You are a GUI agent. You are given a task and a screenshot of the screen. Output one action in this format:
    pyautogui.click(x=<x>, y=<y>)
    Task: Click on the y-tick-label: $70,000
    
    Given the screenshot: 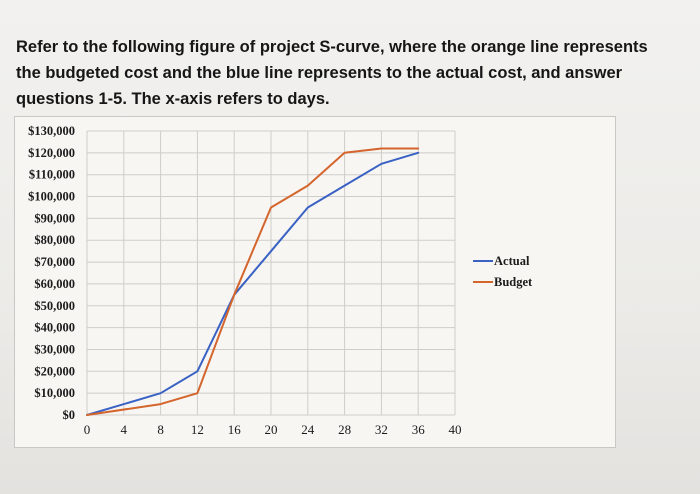 What is the action you would take?
    pyautogui.click(x=54, y=262)
    